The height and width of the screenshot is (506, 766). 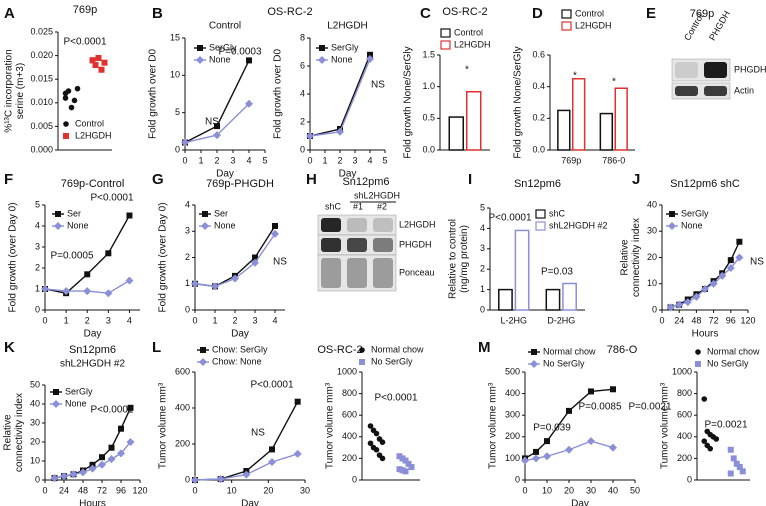 What do you see at coordinates (750, 69) in the screenshot?
I see `band-label: PHGDH` at bounding box center [750, 69].